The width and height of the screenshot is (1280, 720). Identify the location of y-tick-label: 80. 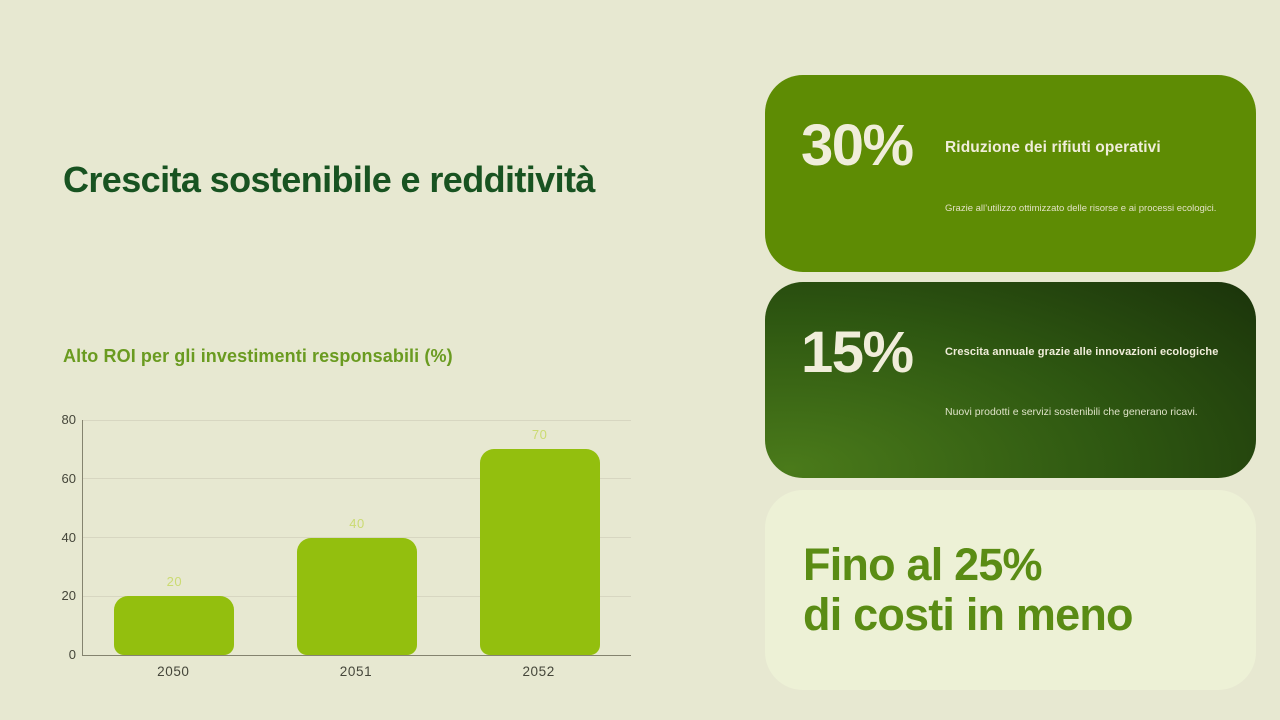
(68, 419).